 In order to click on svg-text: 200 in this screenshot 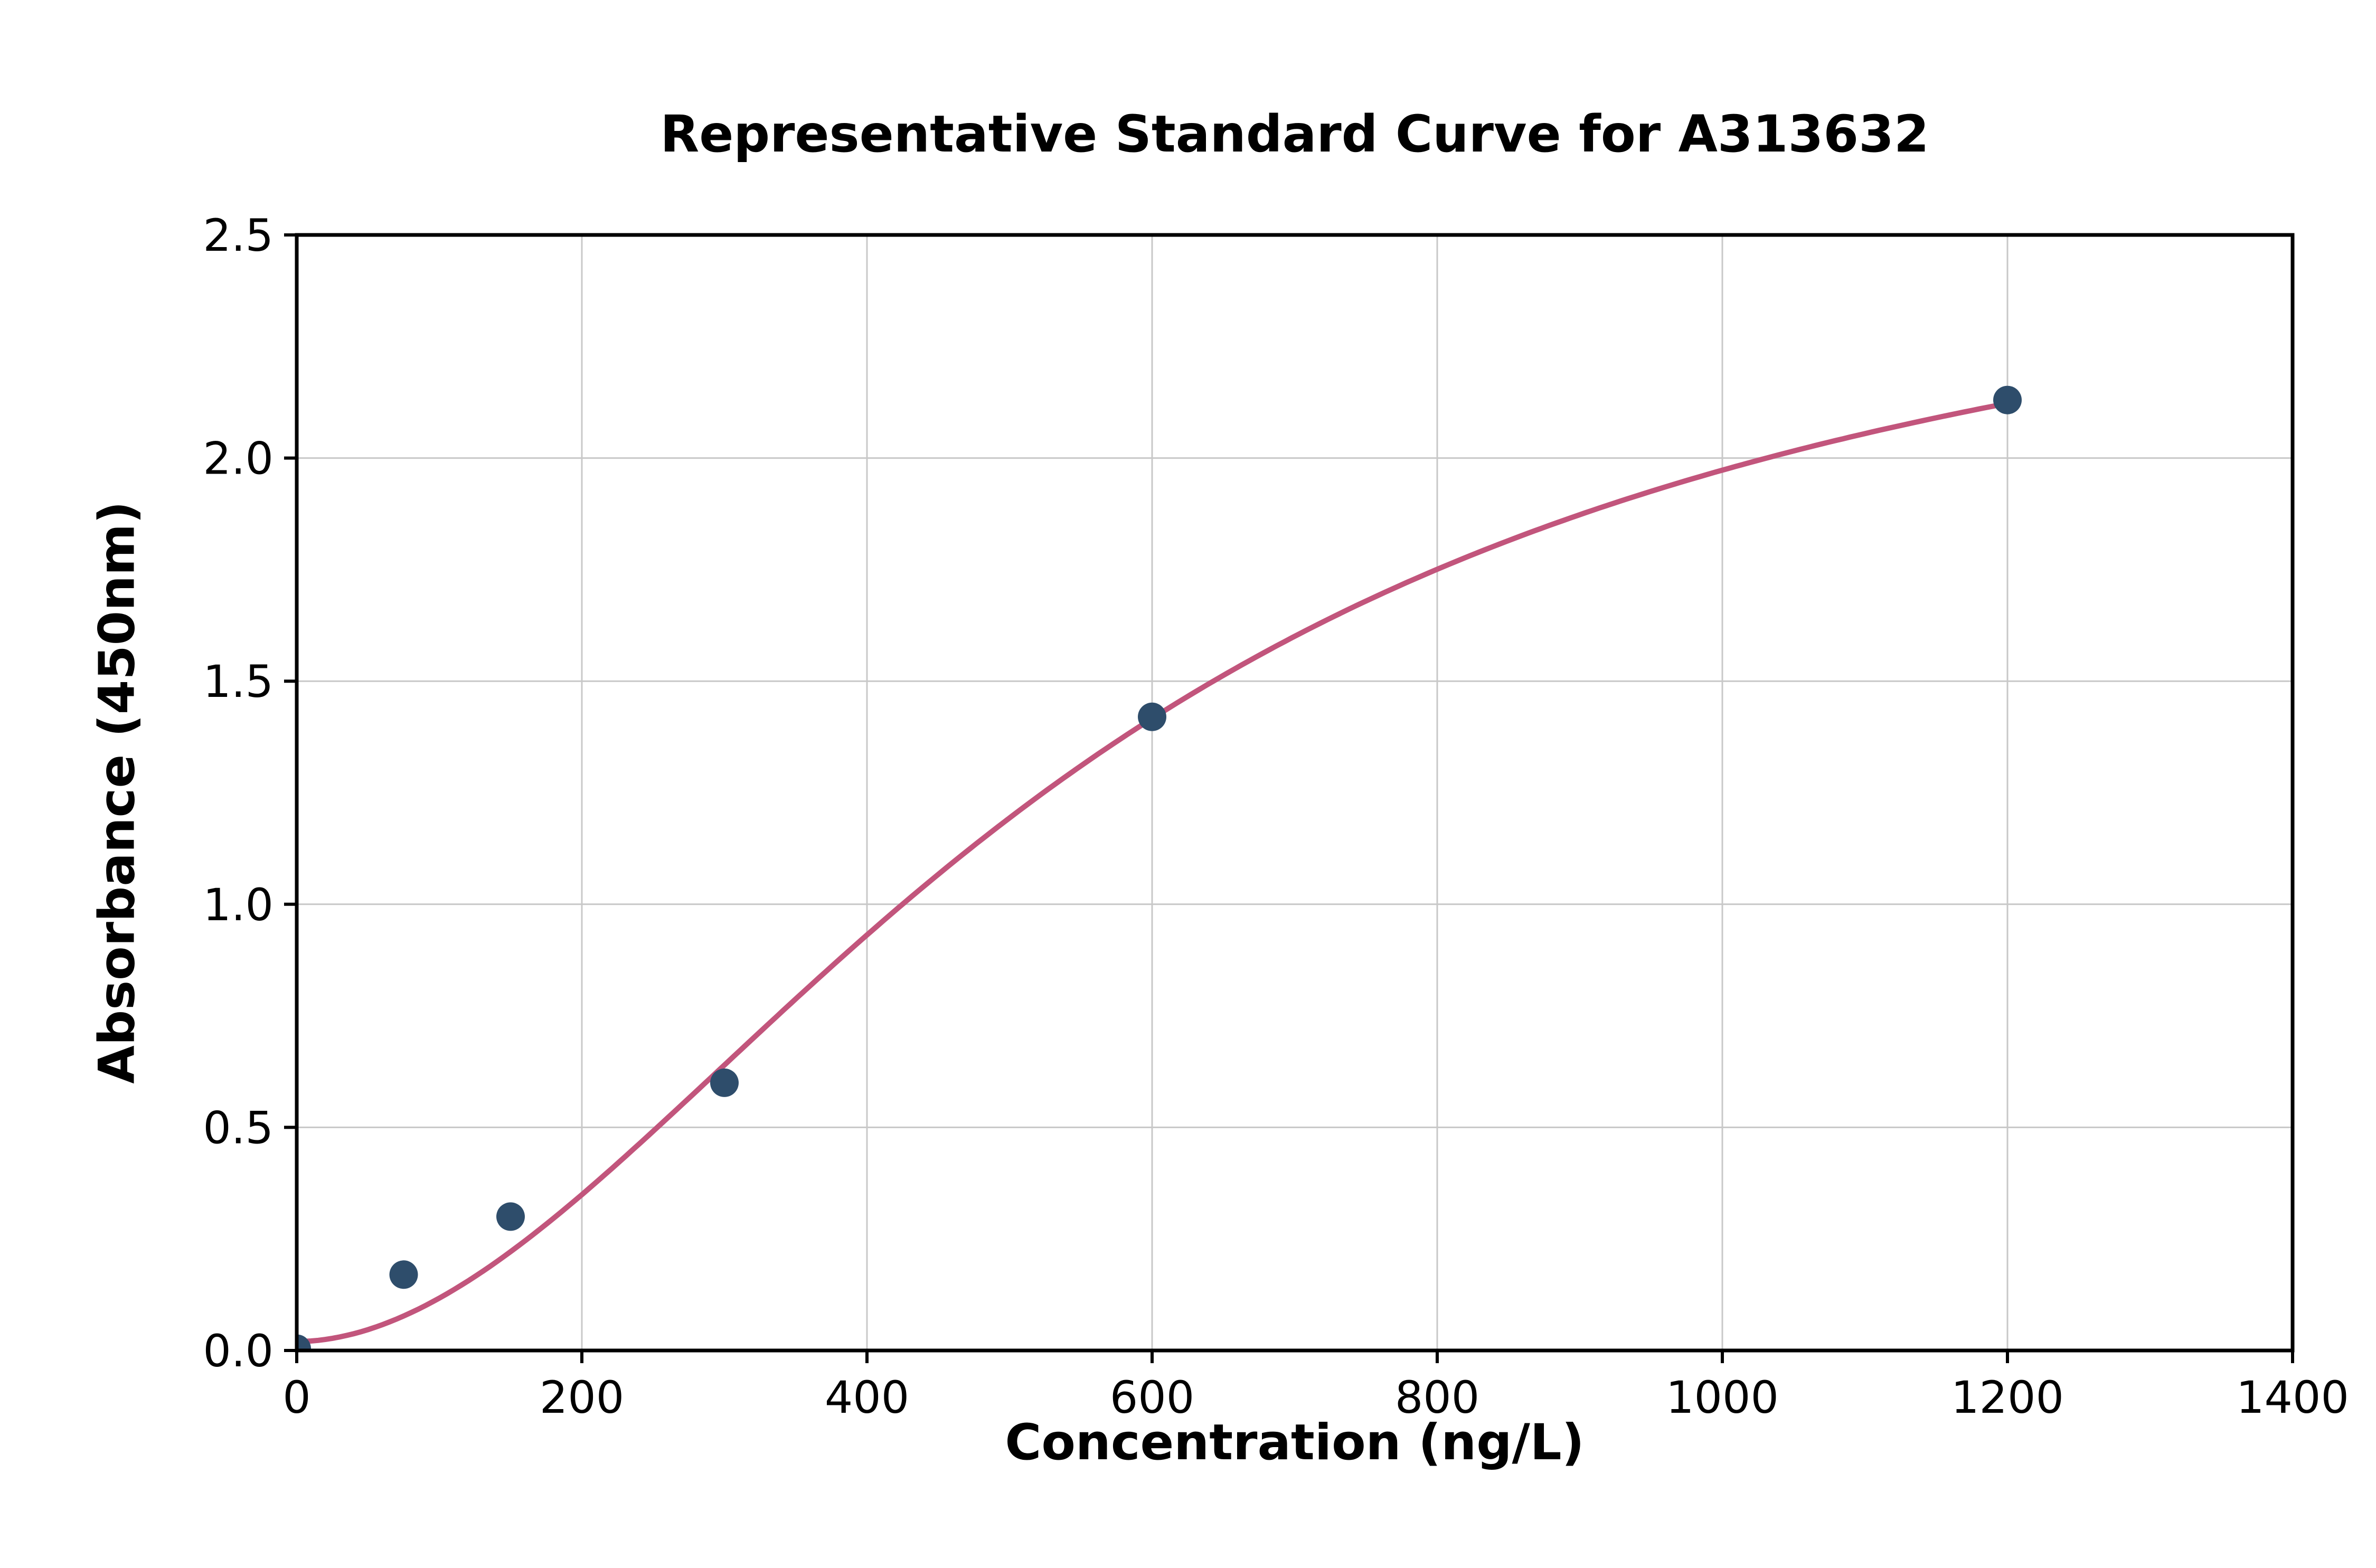, I will do `click(582, 1397)`.